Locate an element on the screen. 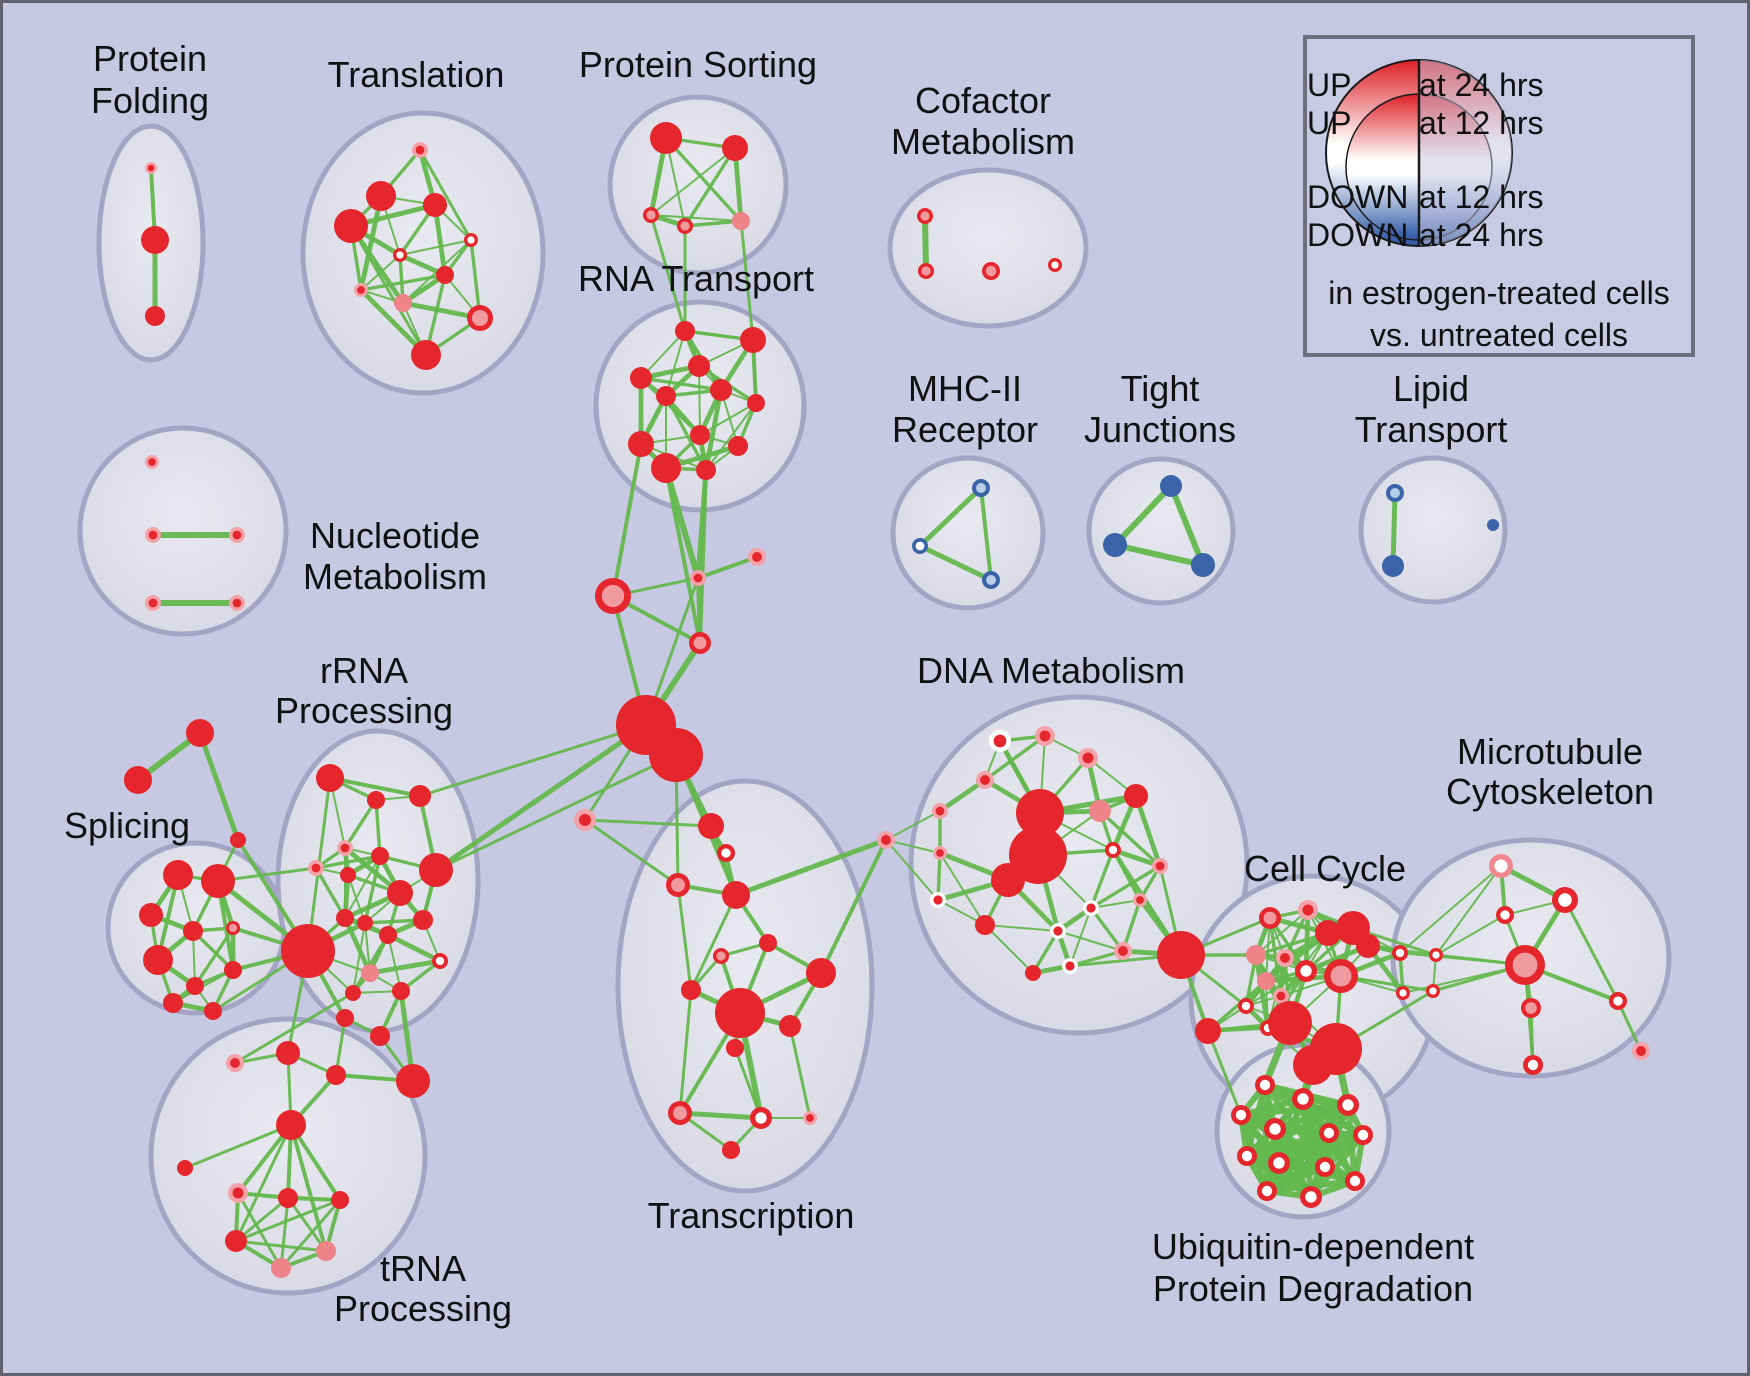 The height and width of the screenshot is (1376, 1750). network-node-central-hub is located at coordinates (676, 755).